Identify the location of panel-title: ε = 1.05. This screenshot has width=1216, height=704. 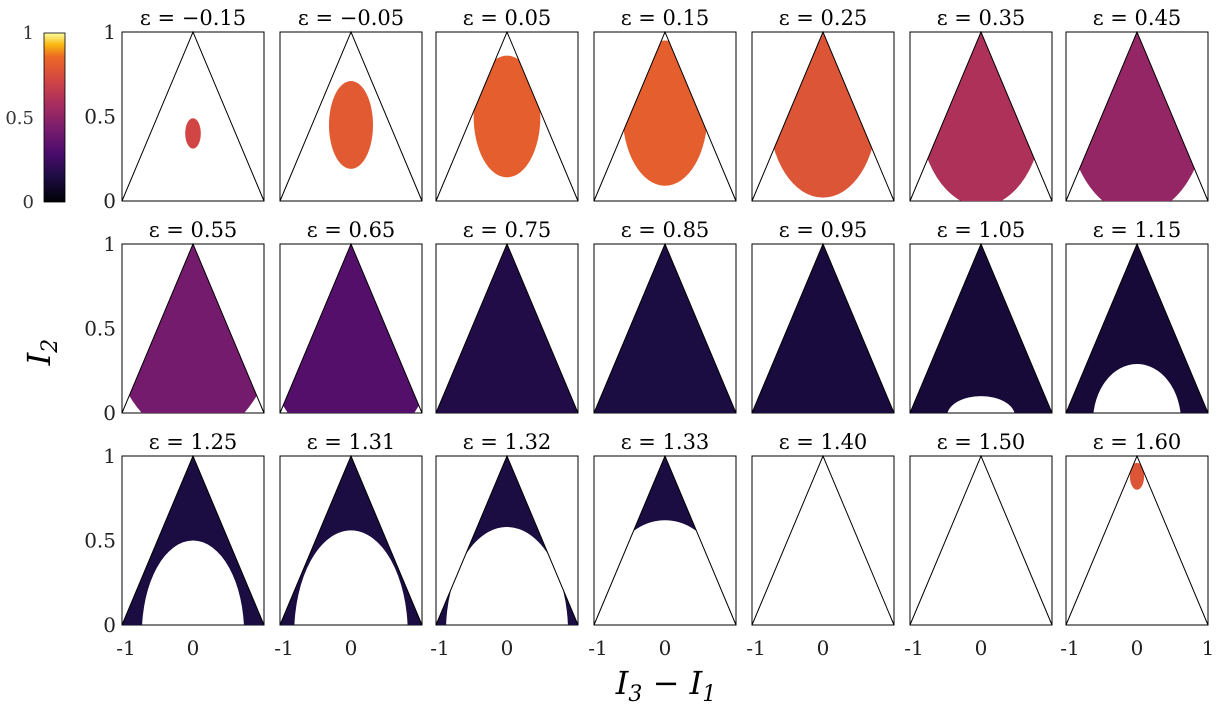
(981, 230).